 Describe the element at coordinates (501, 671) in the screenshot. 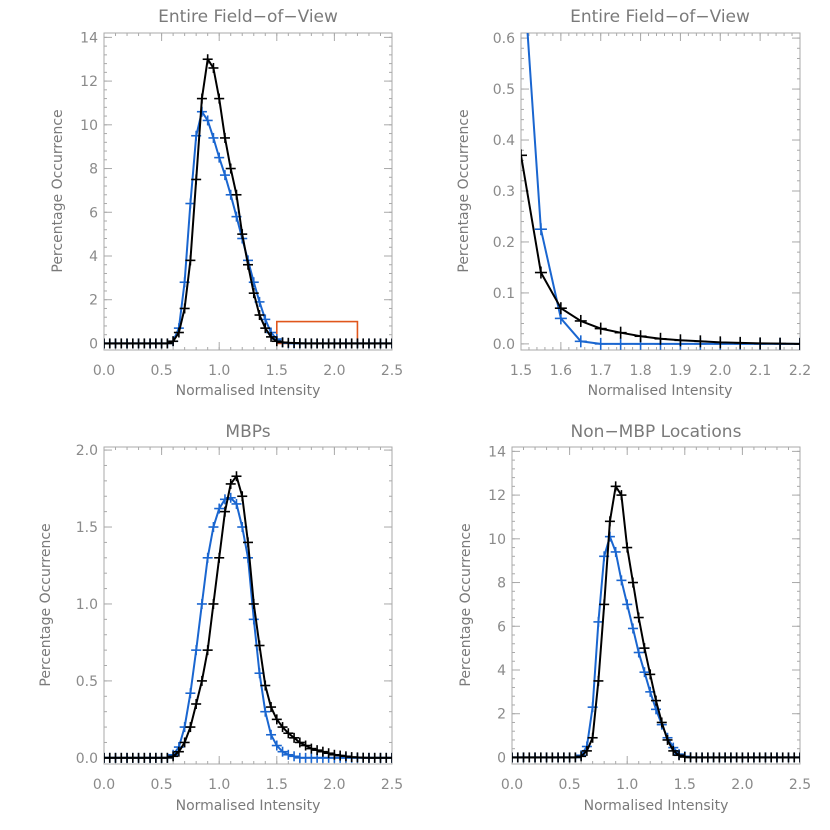

I see `y-tick-label: 4` at that location.